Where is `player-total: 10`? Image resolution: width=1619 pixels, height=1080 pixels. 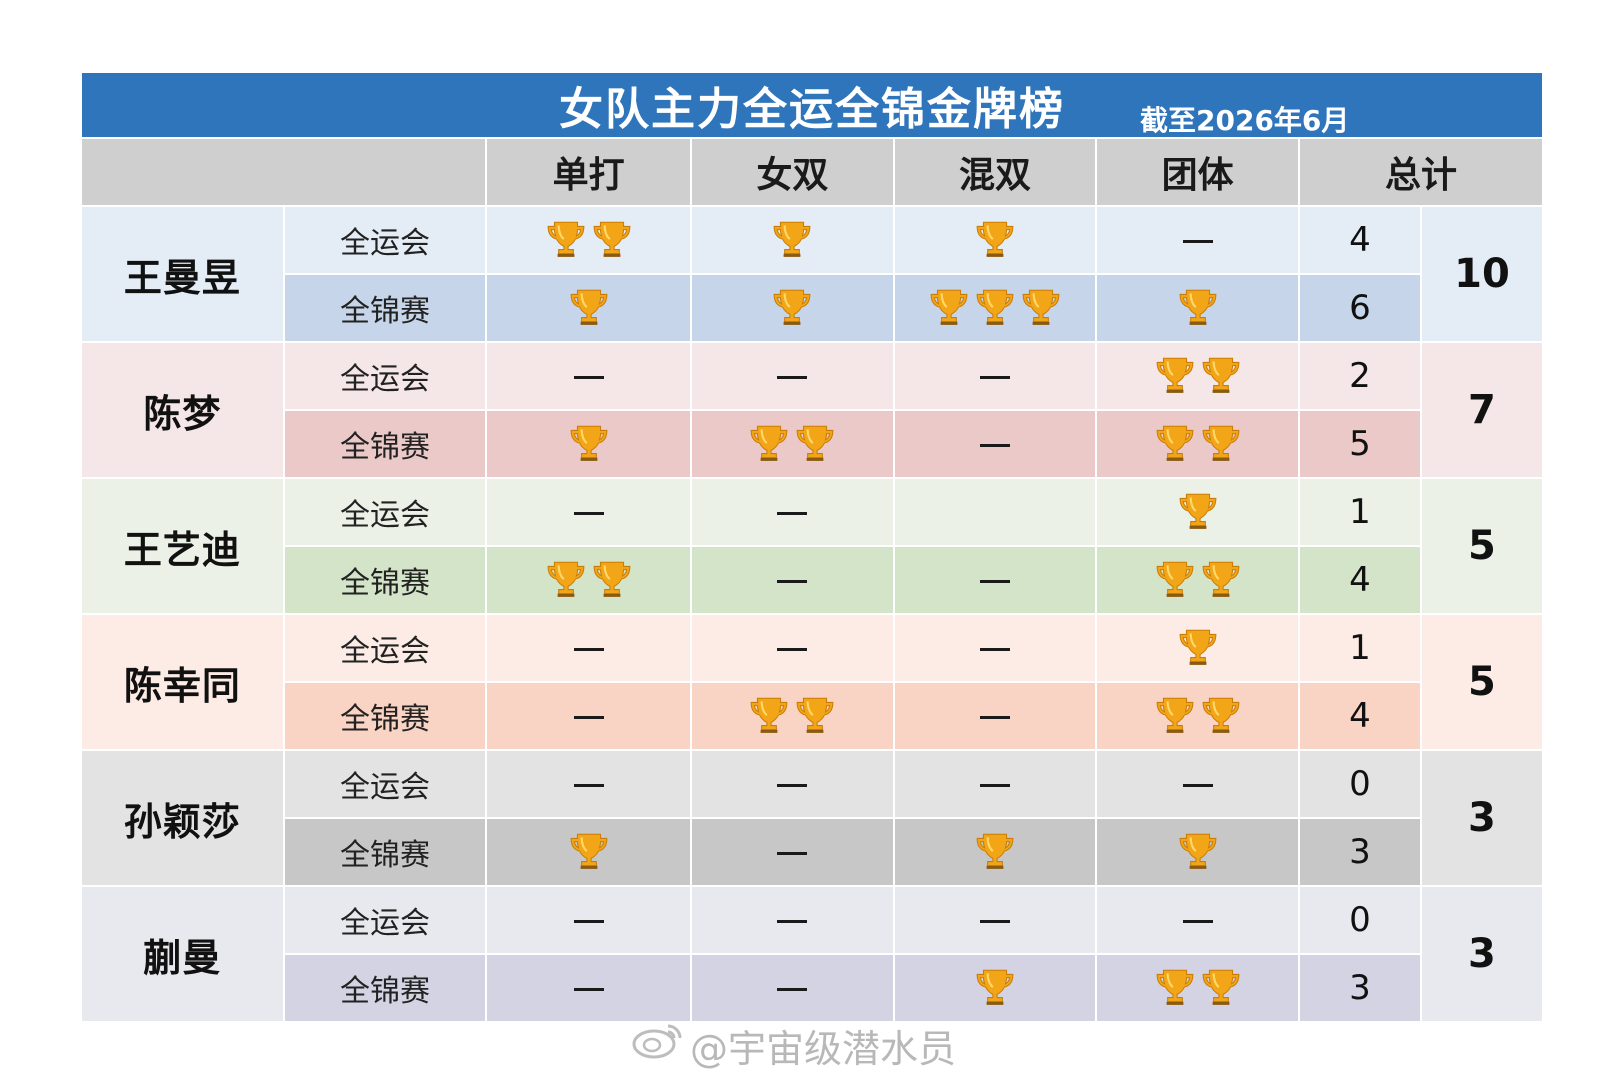
player-total: 10 is located at coordinates (1482, 274).